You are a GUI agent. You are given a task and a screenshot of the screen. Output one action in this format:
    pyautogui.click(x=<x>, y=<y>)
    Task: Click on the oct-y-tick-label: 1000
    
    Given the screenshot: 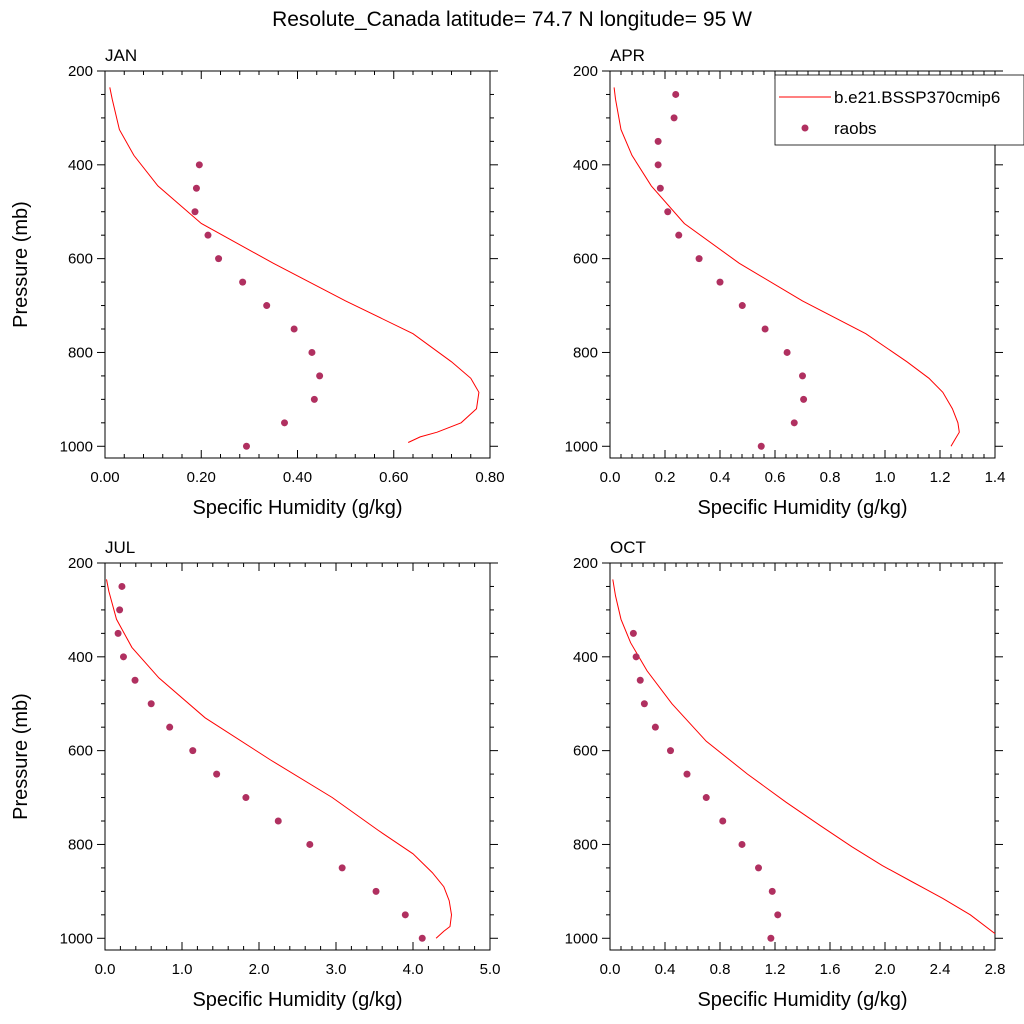 What is the action you would take?
    pyautogui.click(x=581, y=938)
    